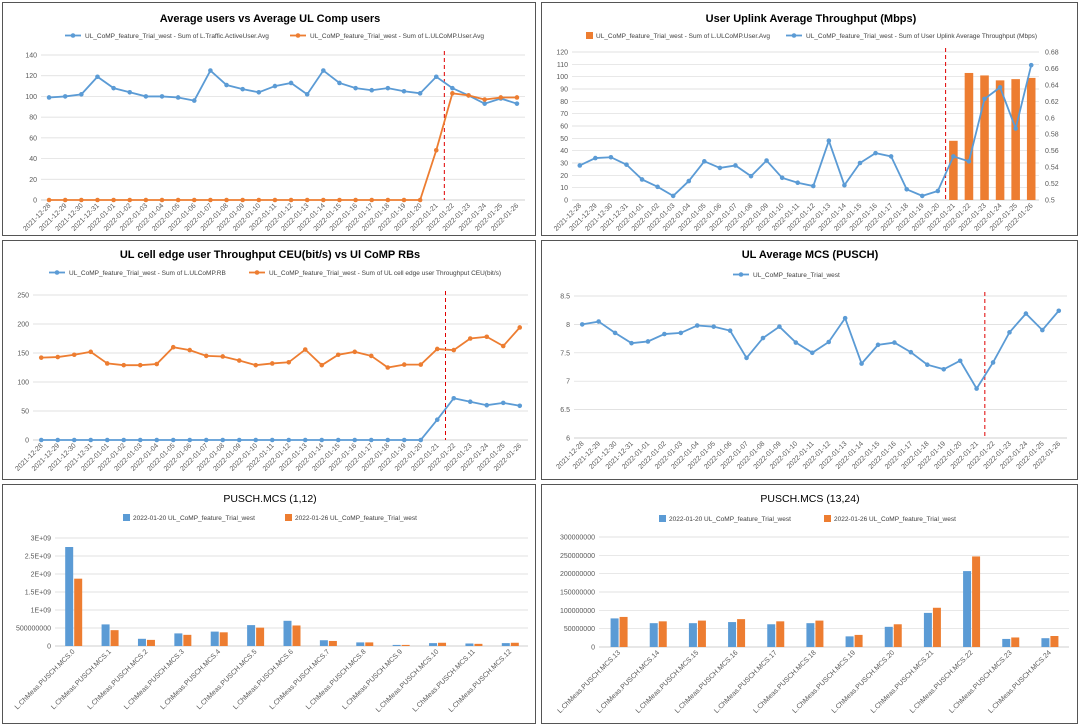  I want to click on x-tick-label: L.ChMeas.PUSCH.MCS.5, so click(227, 679).